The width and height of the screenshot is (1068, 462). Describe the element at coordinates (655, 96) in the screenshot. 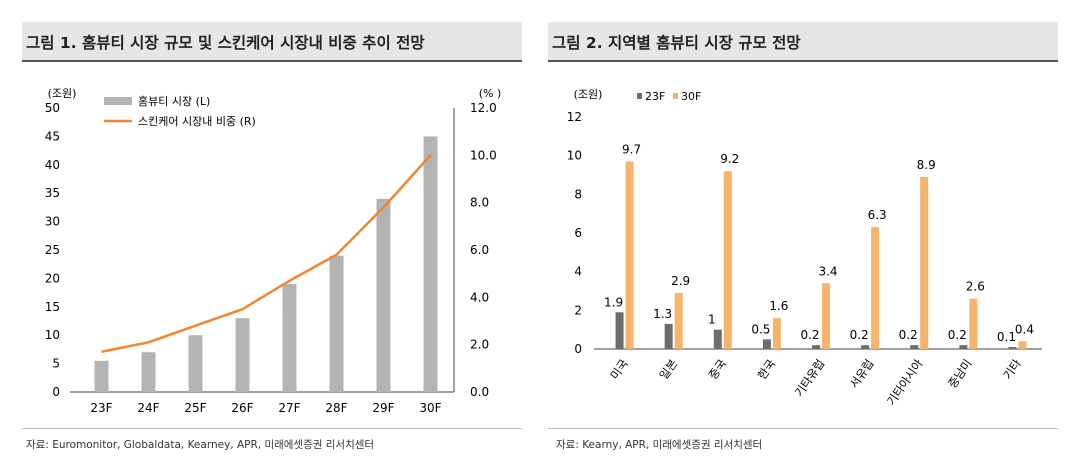

I see `legend-label: 23F` at that location.